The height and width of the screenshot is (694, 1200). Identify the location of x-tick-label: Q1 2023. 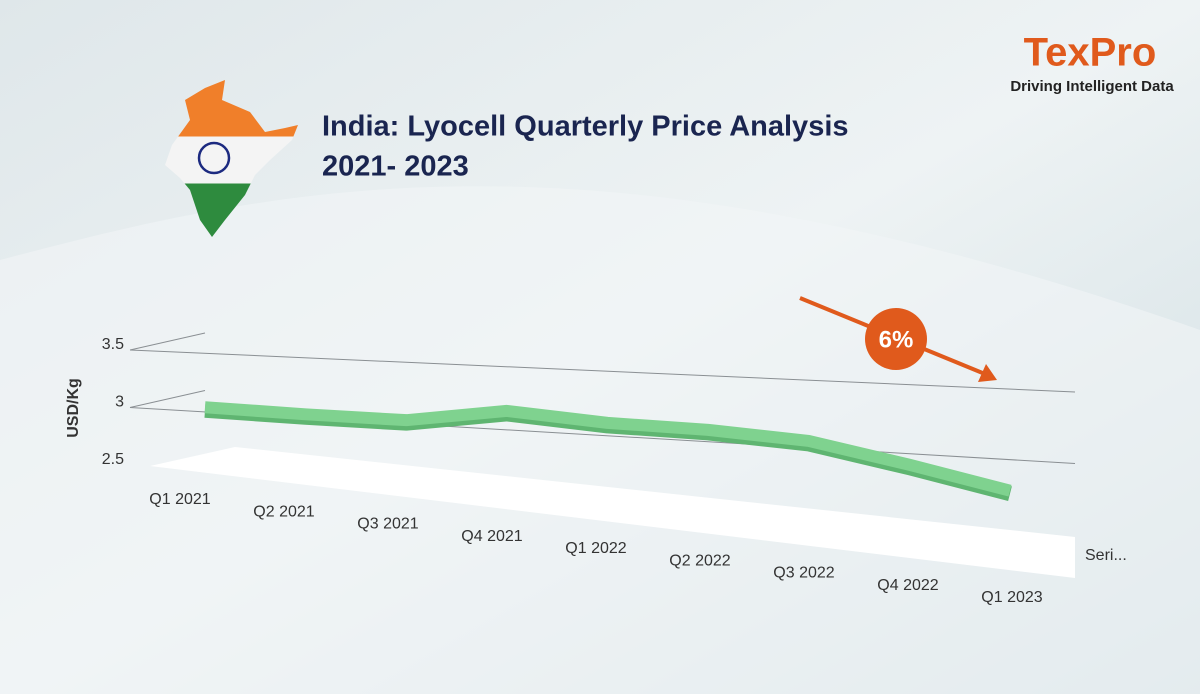
(1011, 597).